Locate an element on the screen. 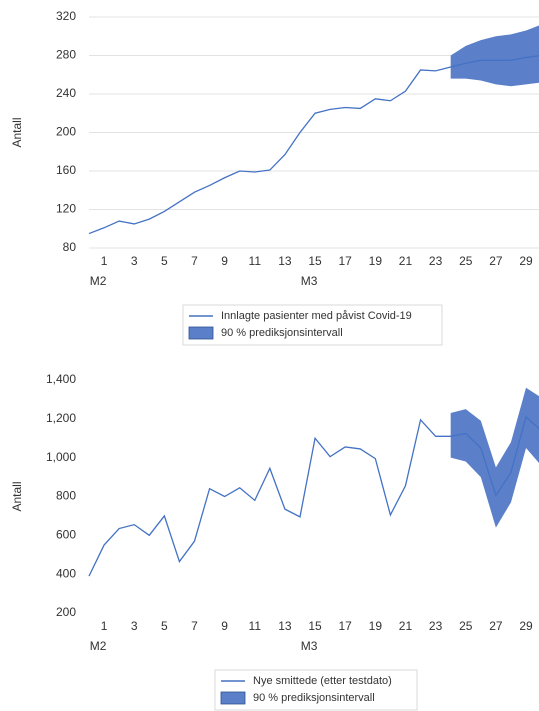 The height and width of the screenshot is (711, 539). y-tick-label: 600 is located at coordinates (66, 535).